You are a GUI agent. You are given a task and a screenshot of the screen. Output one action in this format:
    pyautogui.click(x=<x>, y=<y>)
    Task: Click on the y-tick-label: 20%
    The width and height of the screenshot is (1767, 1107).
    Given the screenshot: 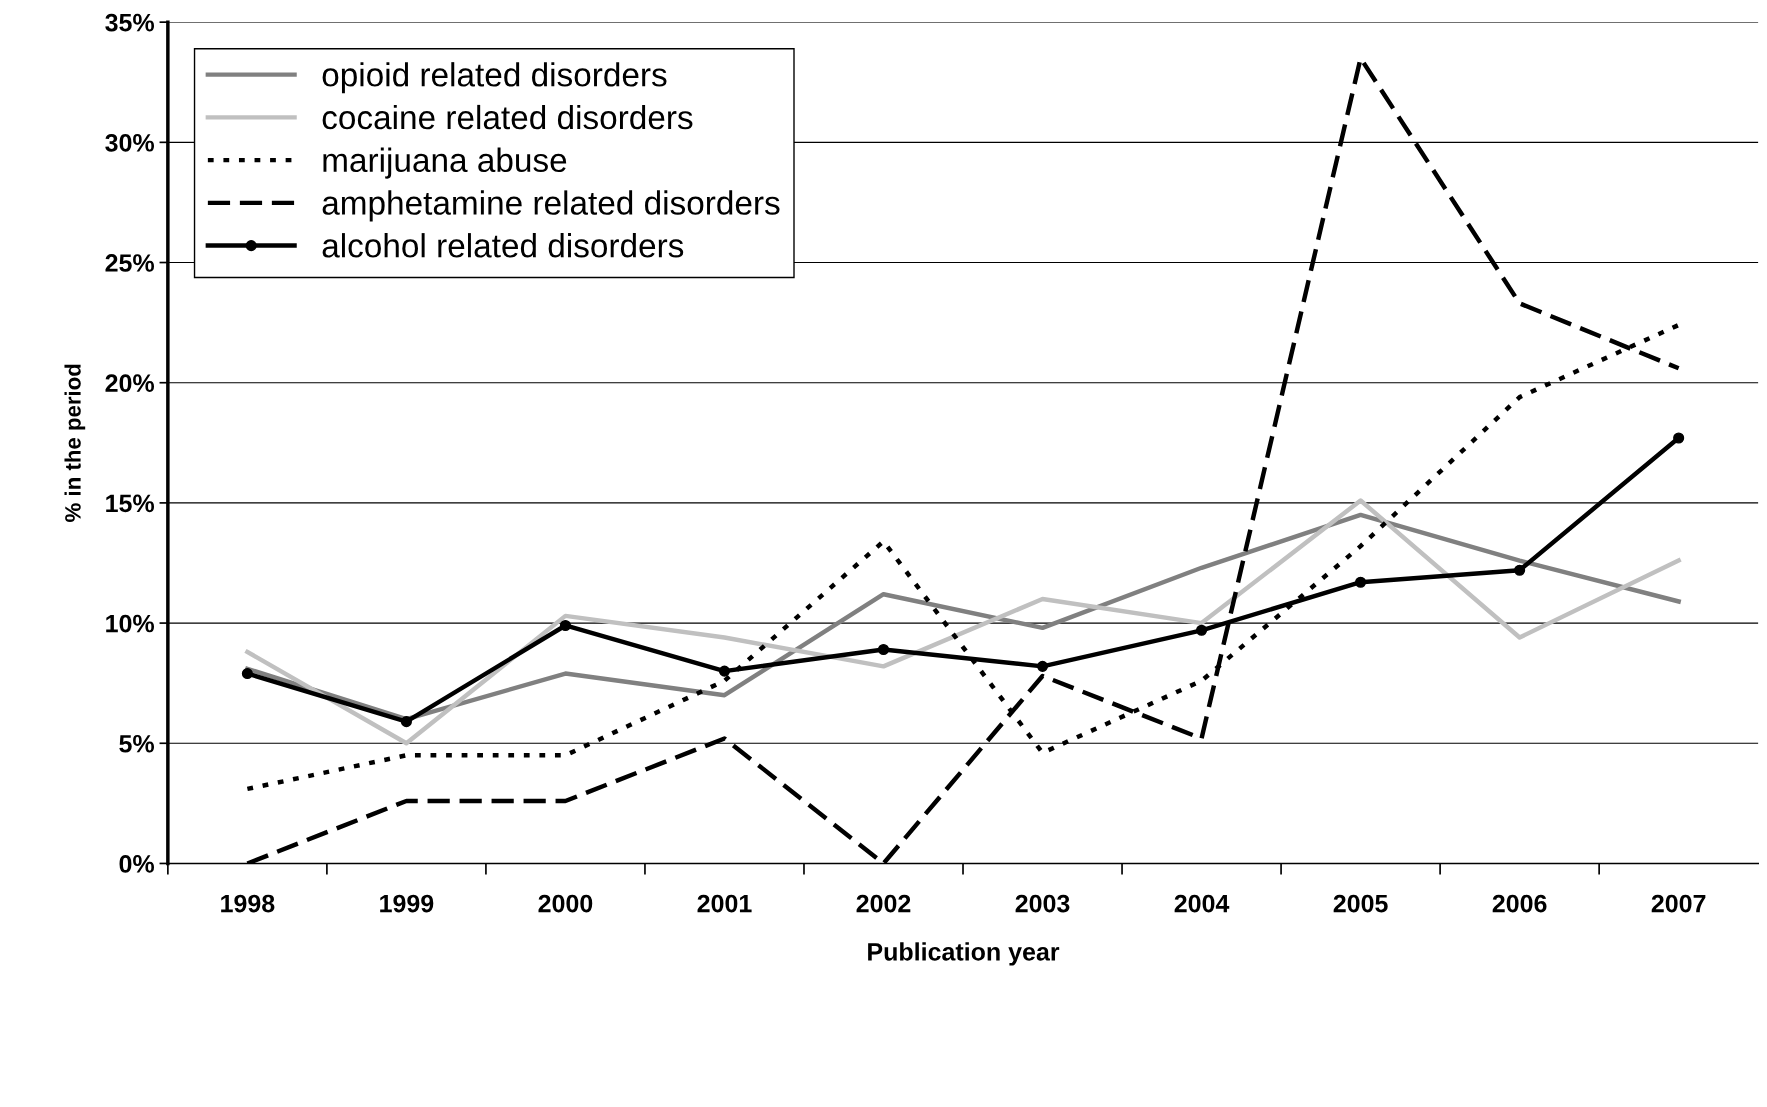 What is the action you would take?
    pyautogui.click(x=130, y=383)
    